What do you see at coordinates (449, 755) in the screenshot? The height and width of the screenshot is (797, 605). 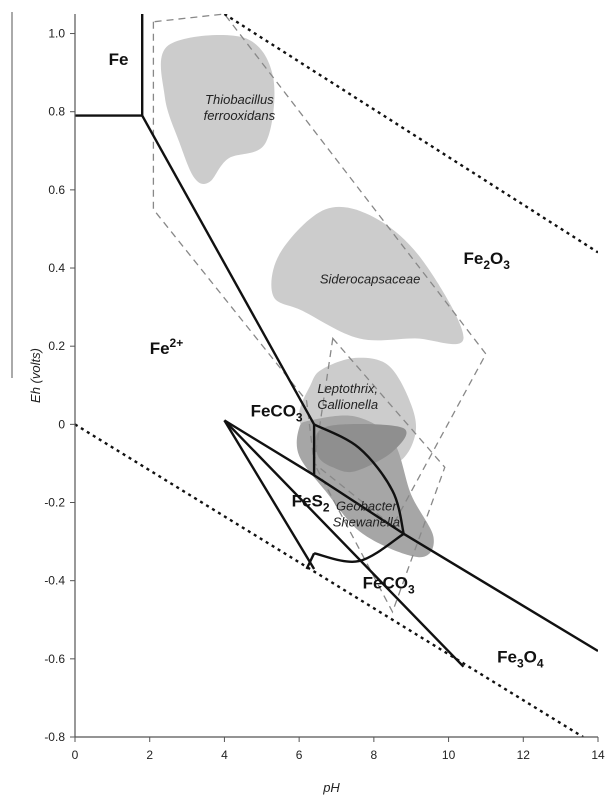 I see `x-tick-label: 10` at bounding box center [449, 755].